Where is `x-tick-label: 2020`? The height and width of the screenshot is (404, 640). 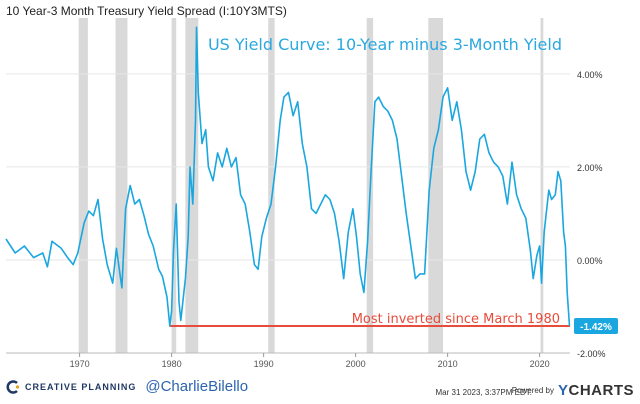 x-tick-label: 2020 is located at coordinates (540, 364).